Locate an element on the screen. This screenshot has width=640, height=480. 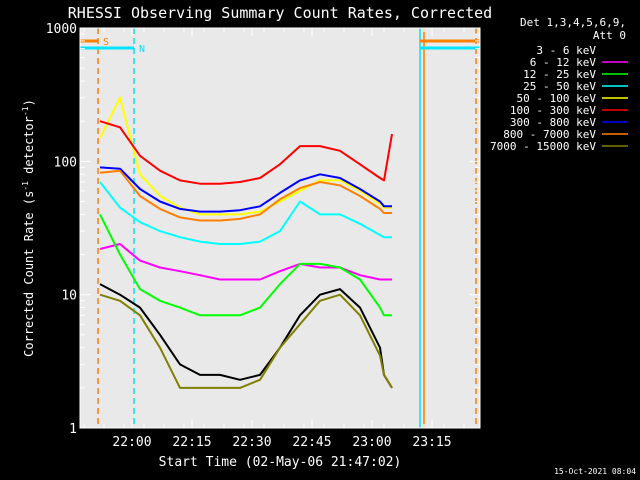
y-label-part3: ) is located at coordinates (29, 102).